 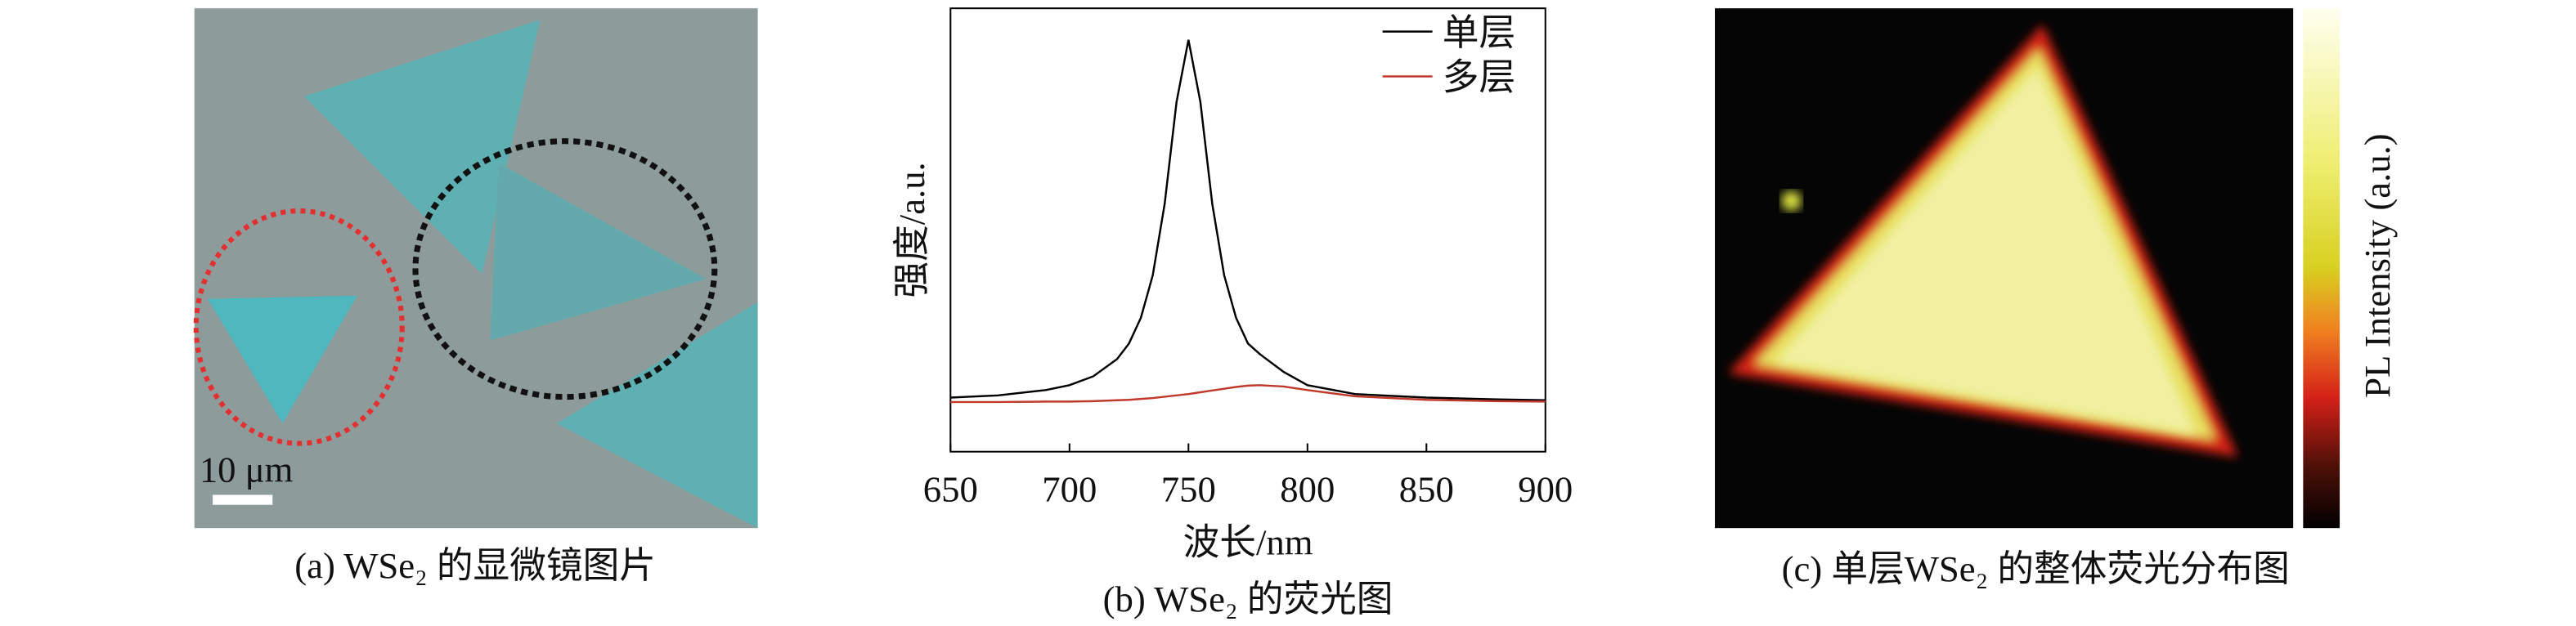 I want to click on legend-label: 单层, so click(x=1479, y=32).